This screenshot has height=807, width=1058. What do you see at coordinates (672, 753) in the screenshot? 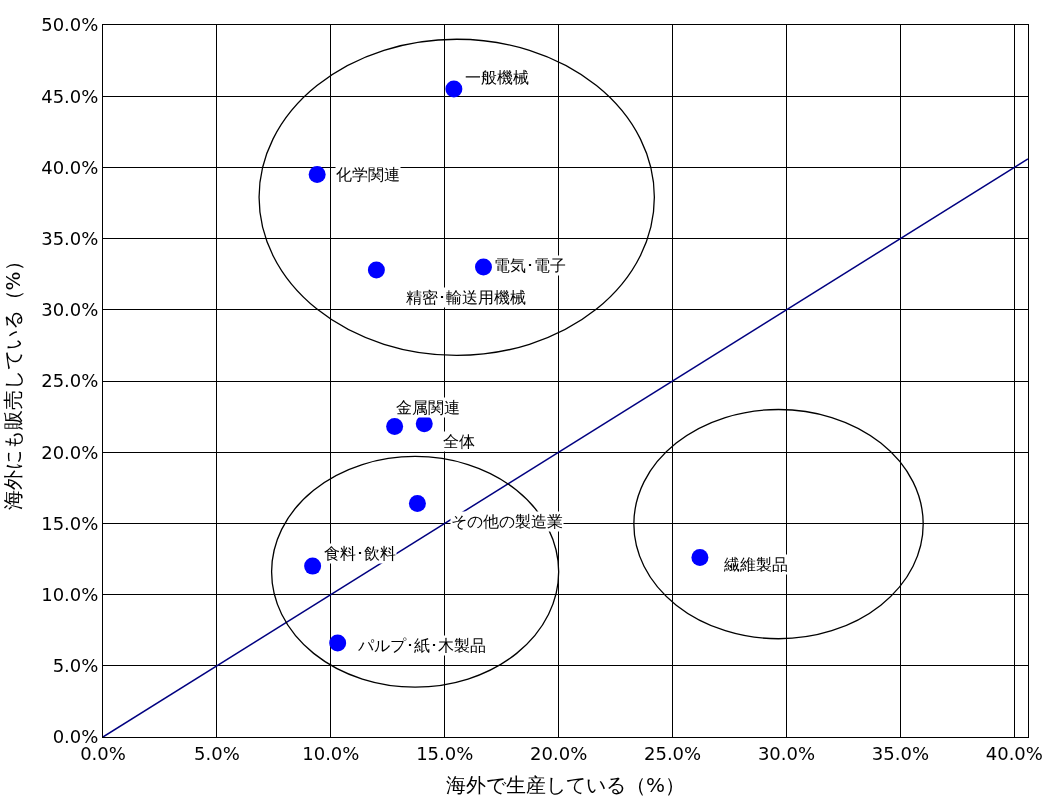
I see `x-tick-label: 25.0%` at bounding box center [672, 753].